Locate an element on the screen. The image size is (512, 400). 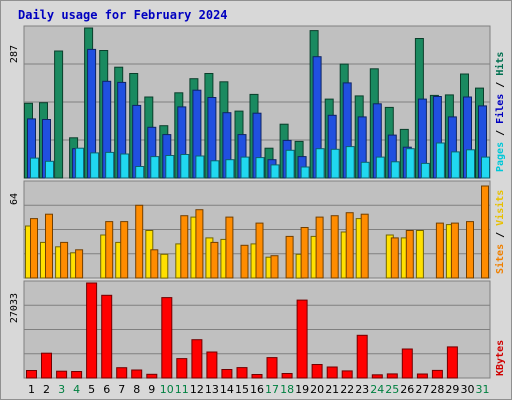
x-tick-label-day-20: 20 is located at coordinates (317, 389).